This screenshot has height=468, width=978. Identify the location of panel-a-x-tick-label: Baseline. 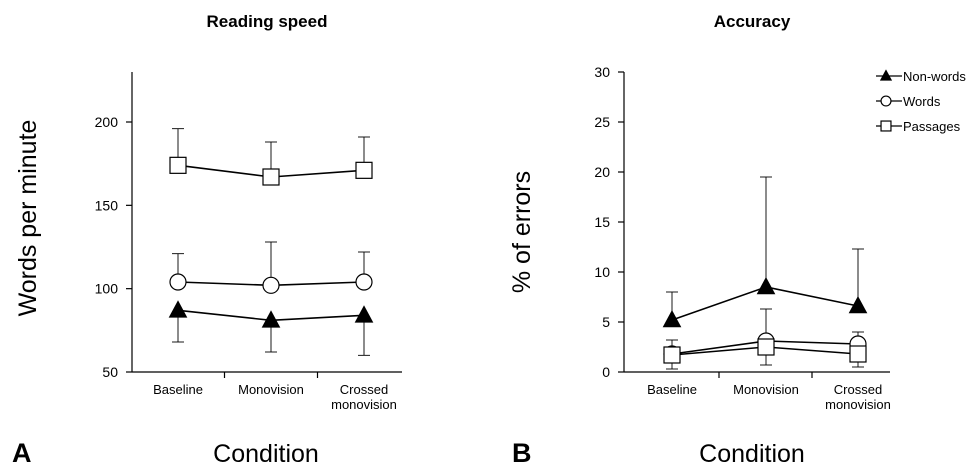
(178, 389).